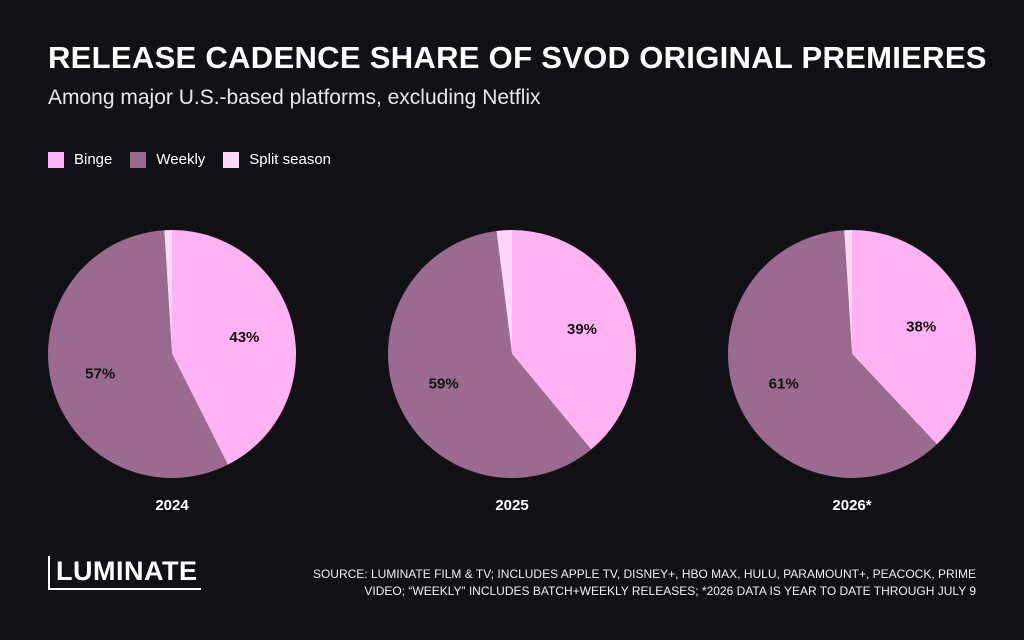 Image resolution: width=1024 pixels, height=640 pixels. Describe the element at coordinates (138, 159) in the screenshot. I see `legend-swatch-weekly` at that location.